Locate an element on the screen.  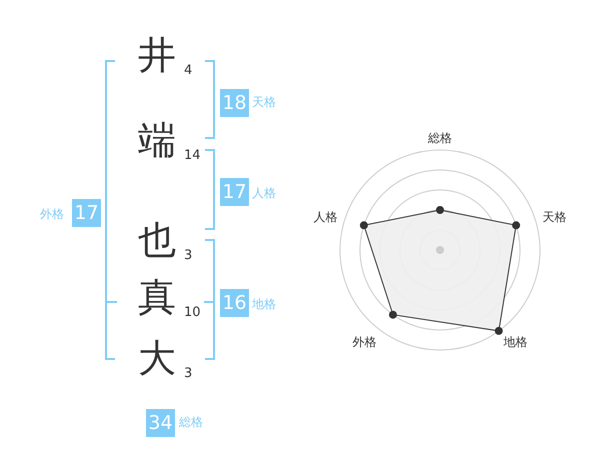
text: 16 is located at coordinates (234, 303).